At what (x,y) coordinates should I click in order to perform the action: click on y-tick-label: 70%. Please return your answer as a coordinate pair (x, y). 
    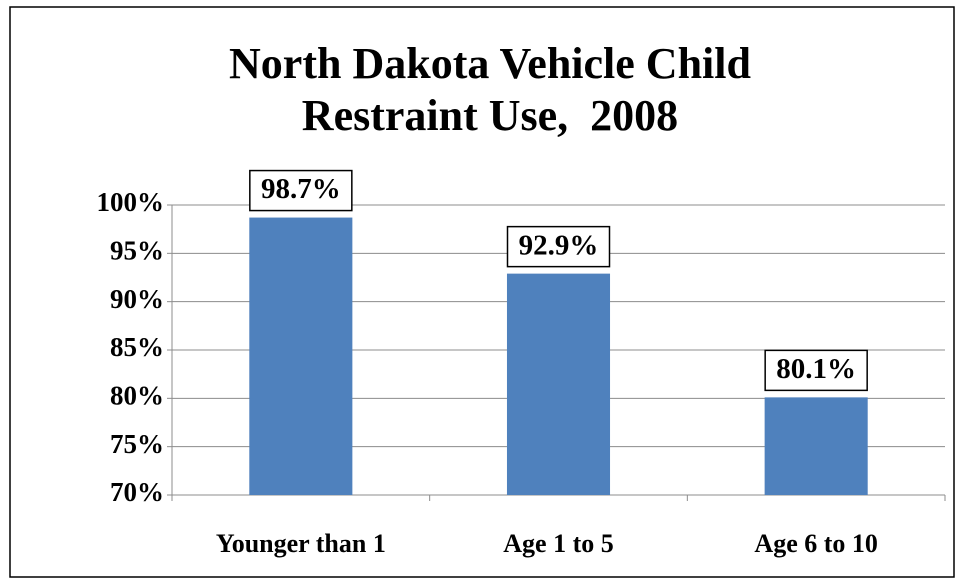
    Looking at the image, I should click on (137, 492).